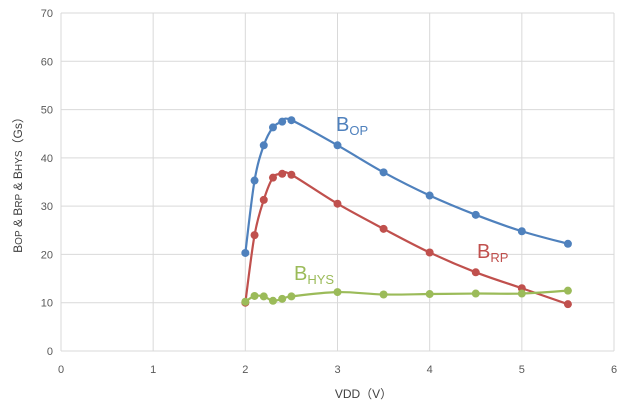  I want to click on y-tick-label: 60, so click(47, 62).